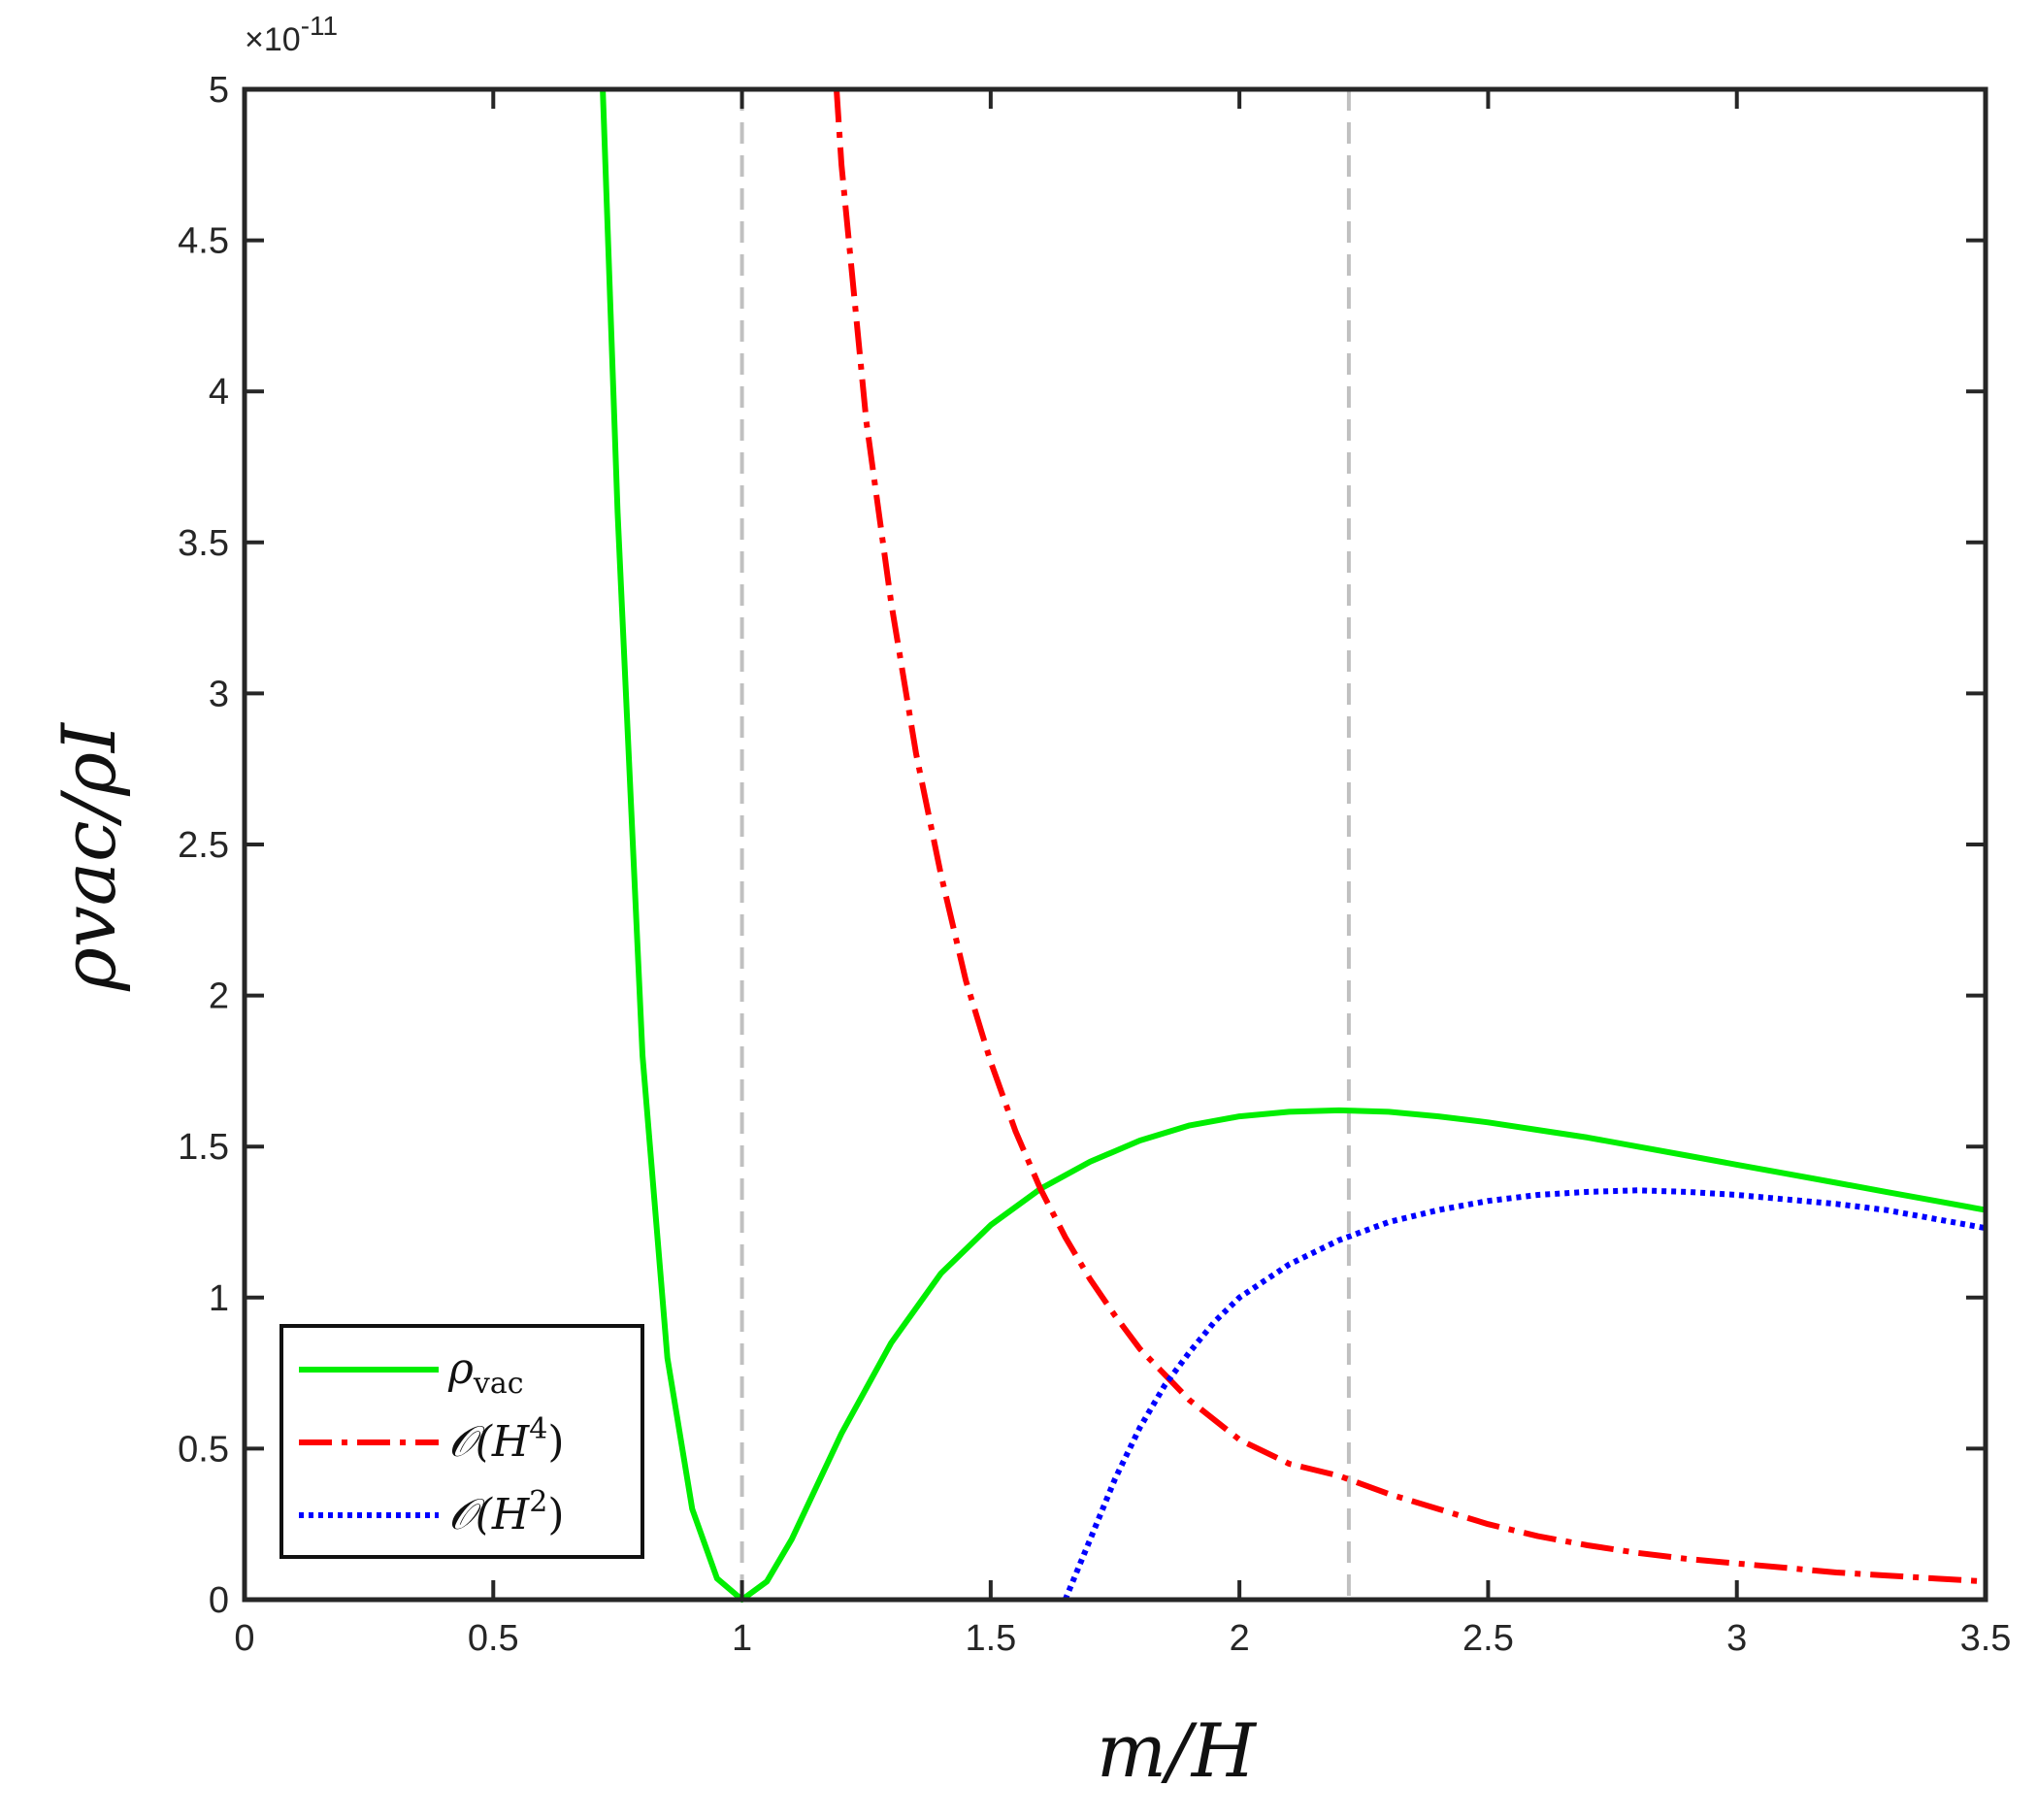 The height and width of the screenshot is (1820, 2037). What do you see at coordinates (742, 1638) in the screenshot?
I see `x-tick-label: 1` at bounding box center [742, 1638].